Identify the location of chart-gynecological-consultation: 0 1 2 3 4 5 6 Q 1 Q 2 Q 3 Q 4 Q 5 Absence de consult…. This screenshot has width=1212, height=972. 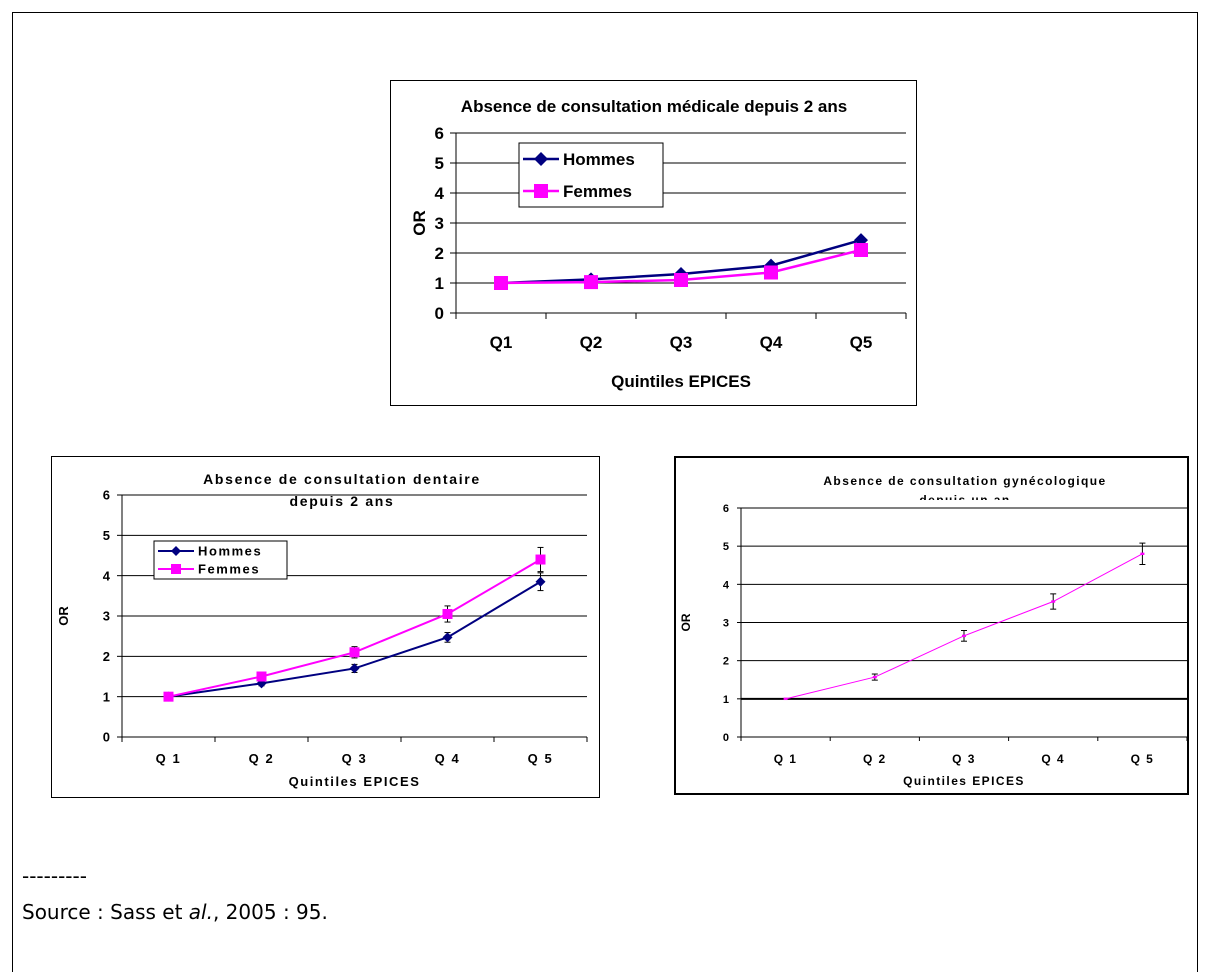
(931, 625).